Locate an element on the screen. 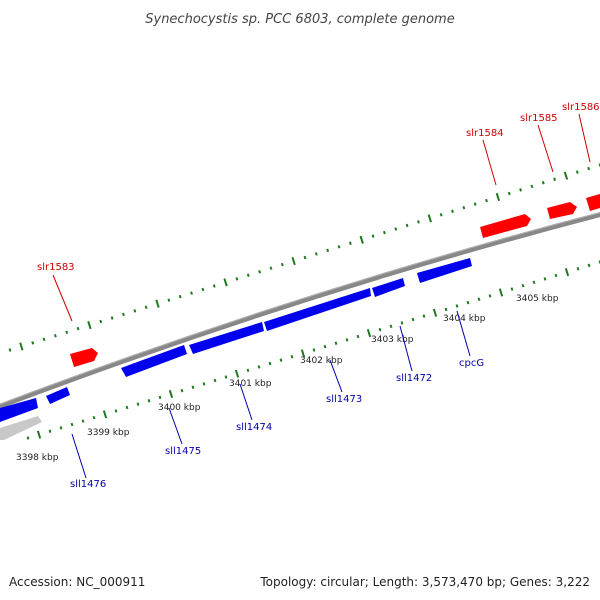  leader-line-sll1472 is located at coordinates (406, 348).